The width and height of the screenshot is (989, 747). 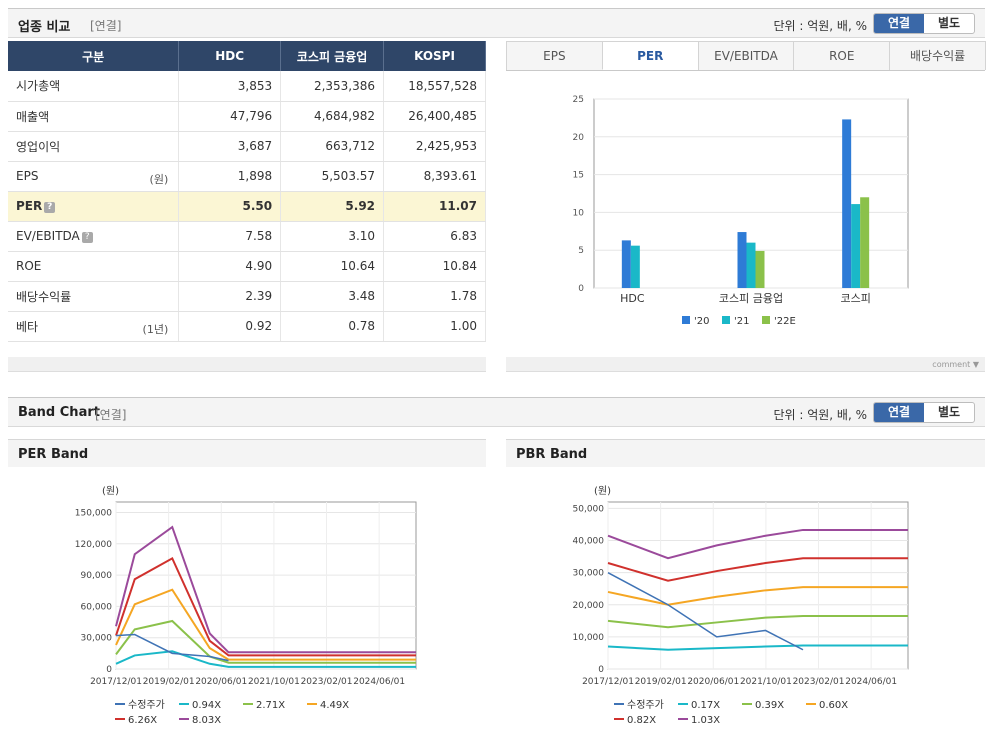 I want to click on table-cell: 10.64, so click(x=332, y=266).